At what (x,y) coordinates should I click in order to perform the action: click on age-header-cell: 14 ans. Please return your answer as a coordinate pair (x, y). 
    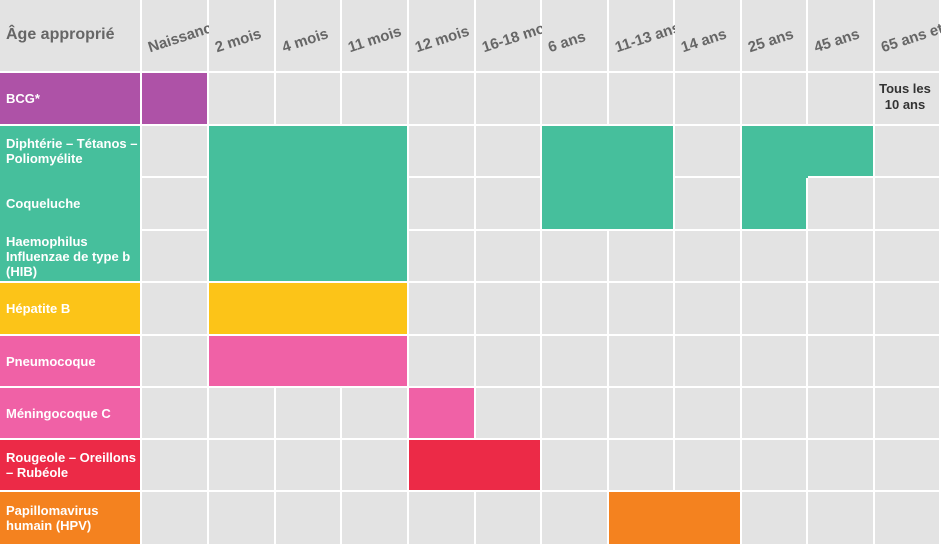
    Looking at the image, I should click on (707, 35).